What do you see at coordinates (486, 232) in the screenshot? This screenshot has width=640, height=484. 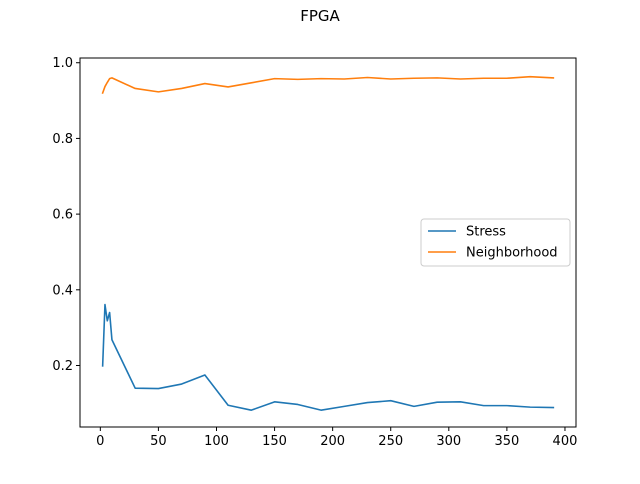 I see `legend-label-stress: Stress` at bounding box center [486, 232].